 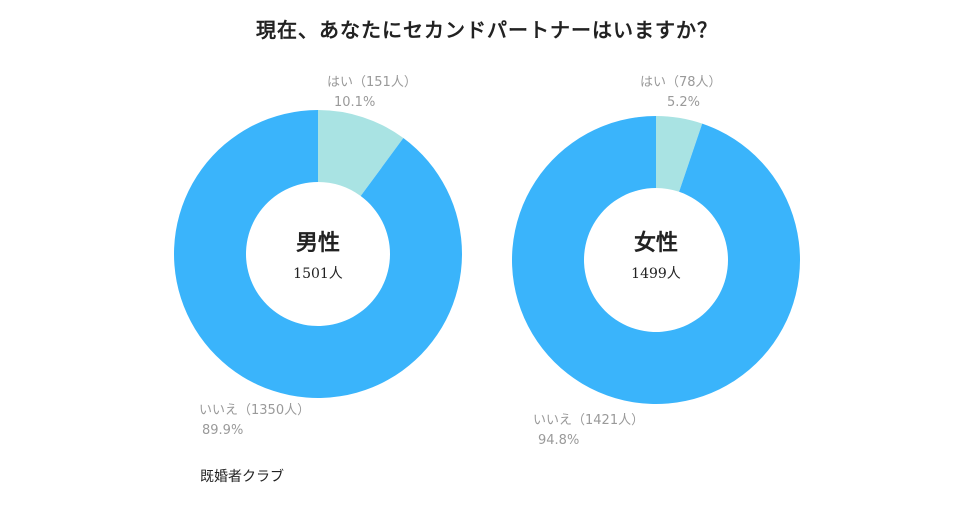 What do you see at coordinates (254, 410) in the screenshot?
I see `label-male-no: いいえ（1350人）` at bounding box center [254, 410].